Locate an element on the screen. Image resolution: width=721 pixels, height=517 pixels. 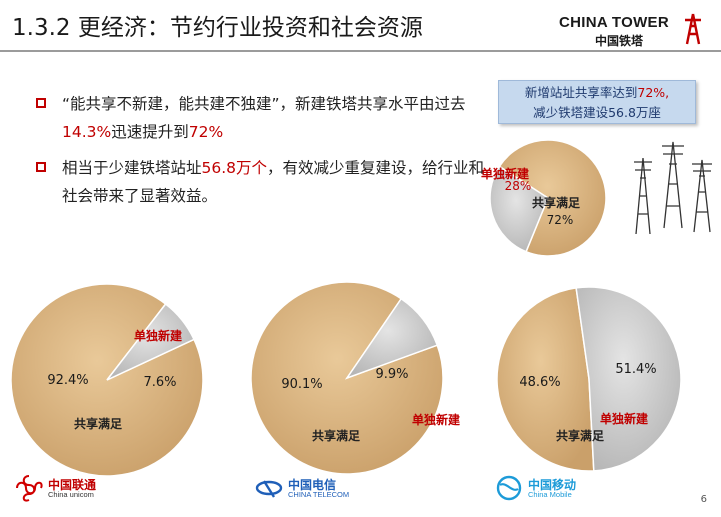
unicom-logo: 中国联通 China unicom is located at coordinates (69, 488).